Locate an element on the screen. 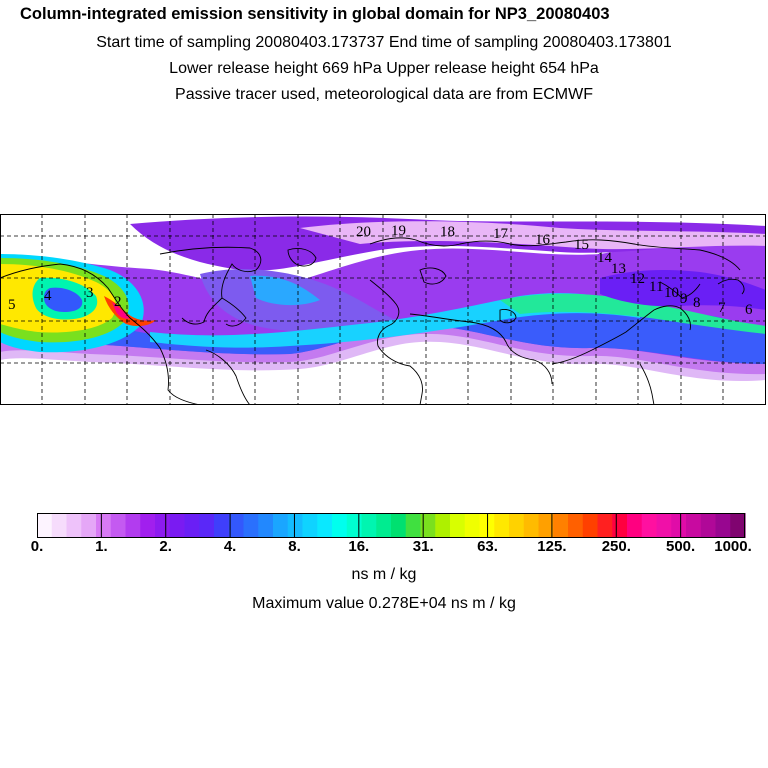  traj-label-20: 20 is located at coordinates (363, 232).